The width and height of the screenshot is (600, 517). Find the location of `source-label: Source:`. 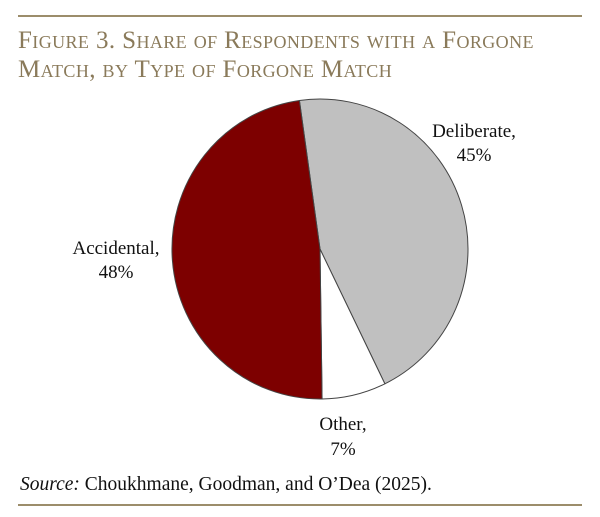

source-label: Source: is located at coordinates (50, 484).